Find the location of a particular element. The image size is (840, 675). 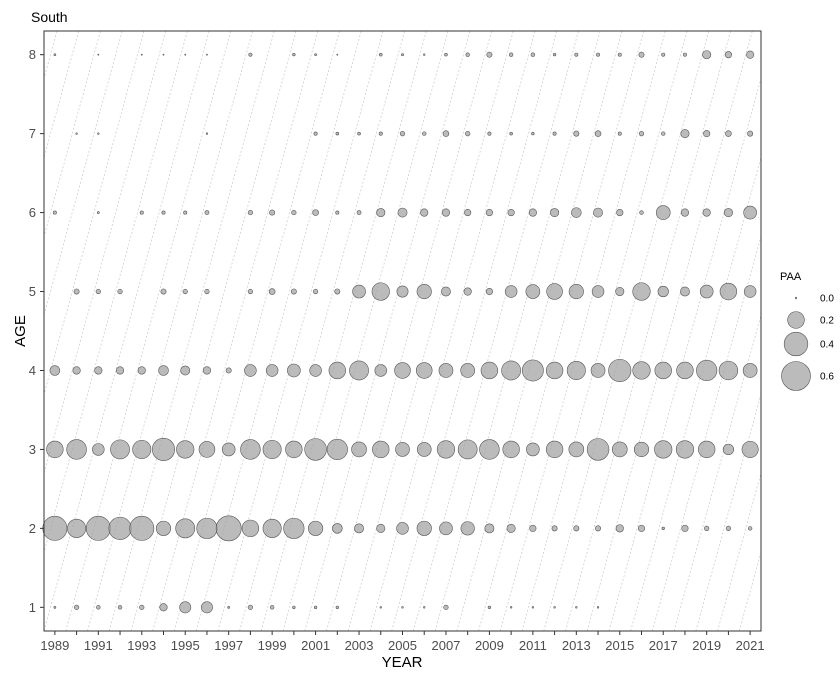

x-tick-label: 2011 is located at coordinates (533, 645).